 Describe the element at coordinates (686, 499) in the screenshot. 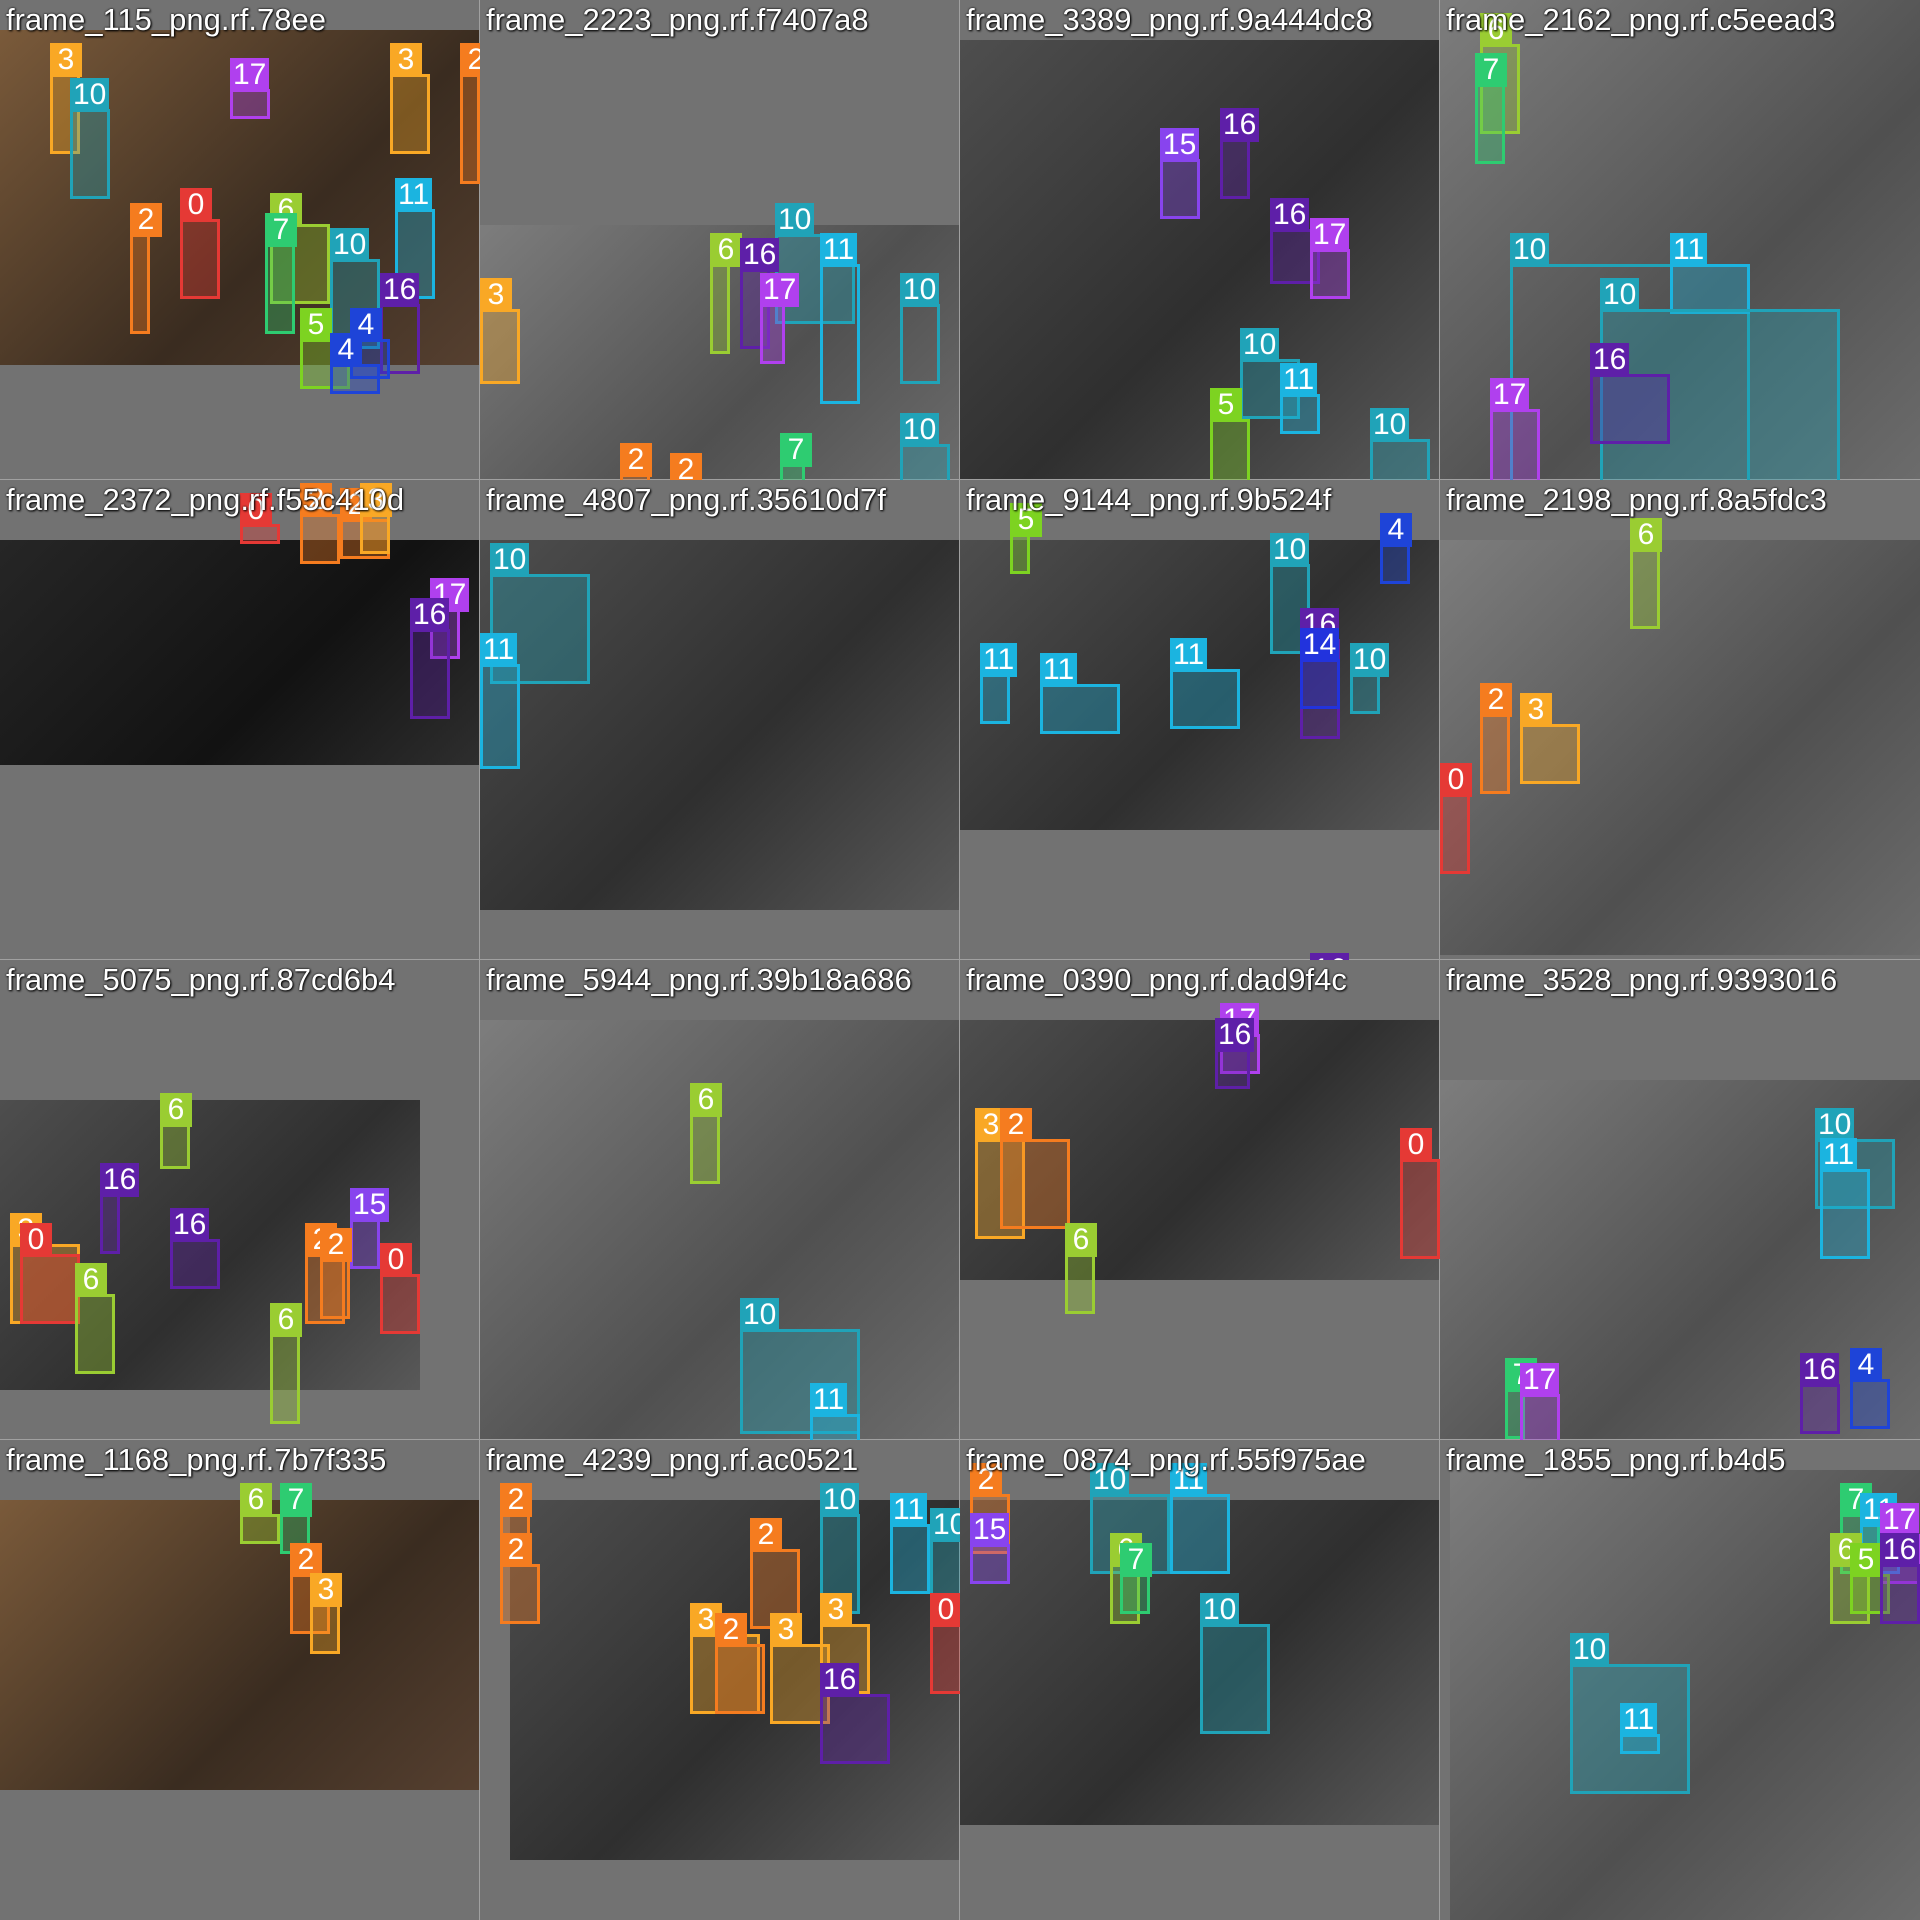

I see `tile-title: frame_4807_png.rf.35610d7f` at that location.